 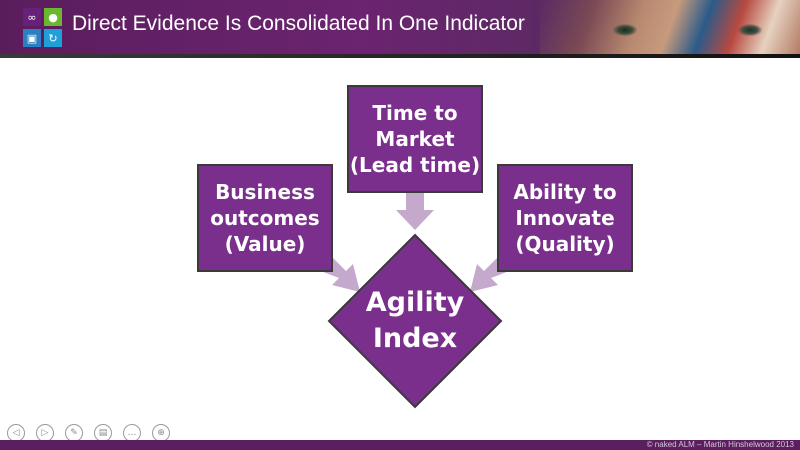 What do you see at coordinates (43, 28) in the screenshot?
I see `product-logo-grid: ∞ ● ▣ ↻` at bounding box center [43, 28].